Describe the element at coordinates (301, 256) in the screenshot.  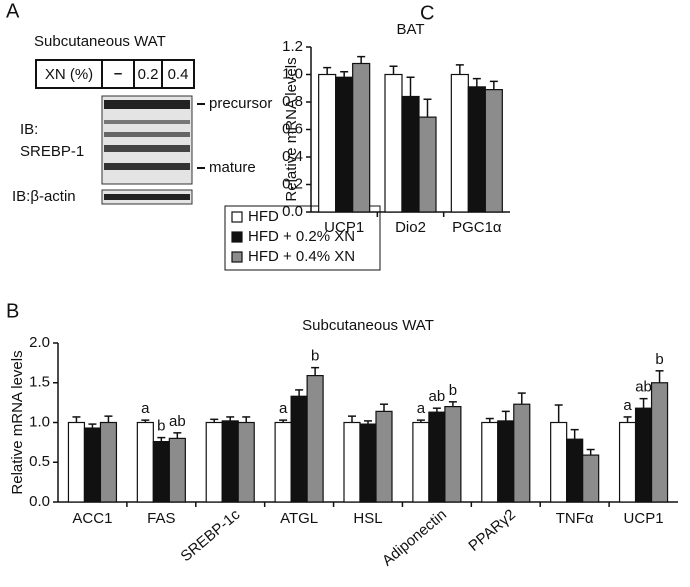
I see `legend-label: HFD + 0.4% XN` at that location.